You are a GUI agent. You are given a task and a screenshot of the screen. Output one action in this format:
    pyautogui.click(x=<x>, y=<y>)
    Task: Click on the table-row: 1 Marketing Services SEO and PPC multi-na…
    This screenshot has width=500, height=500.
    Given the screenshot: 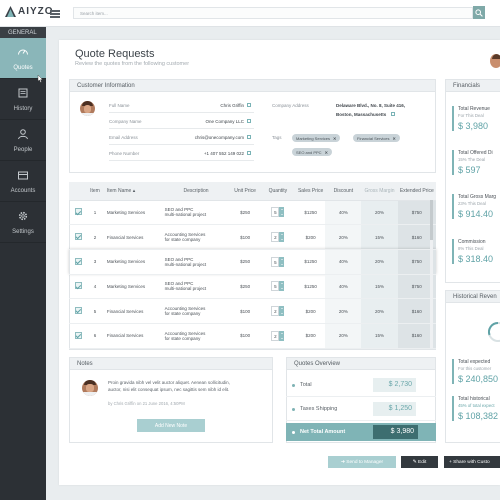 What is the action you would take?
    pyautogui.click(x=252, y=213)
    